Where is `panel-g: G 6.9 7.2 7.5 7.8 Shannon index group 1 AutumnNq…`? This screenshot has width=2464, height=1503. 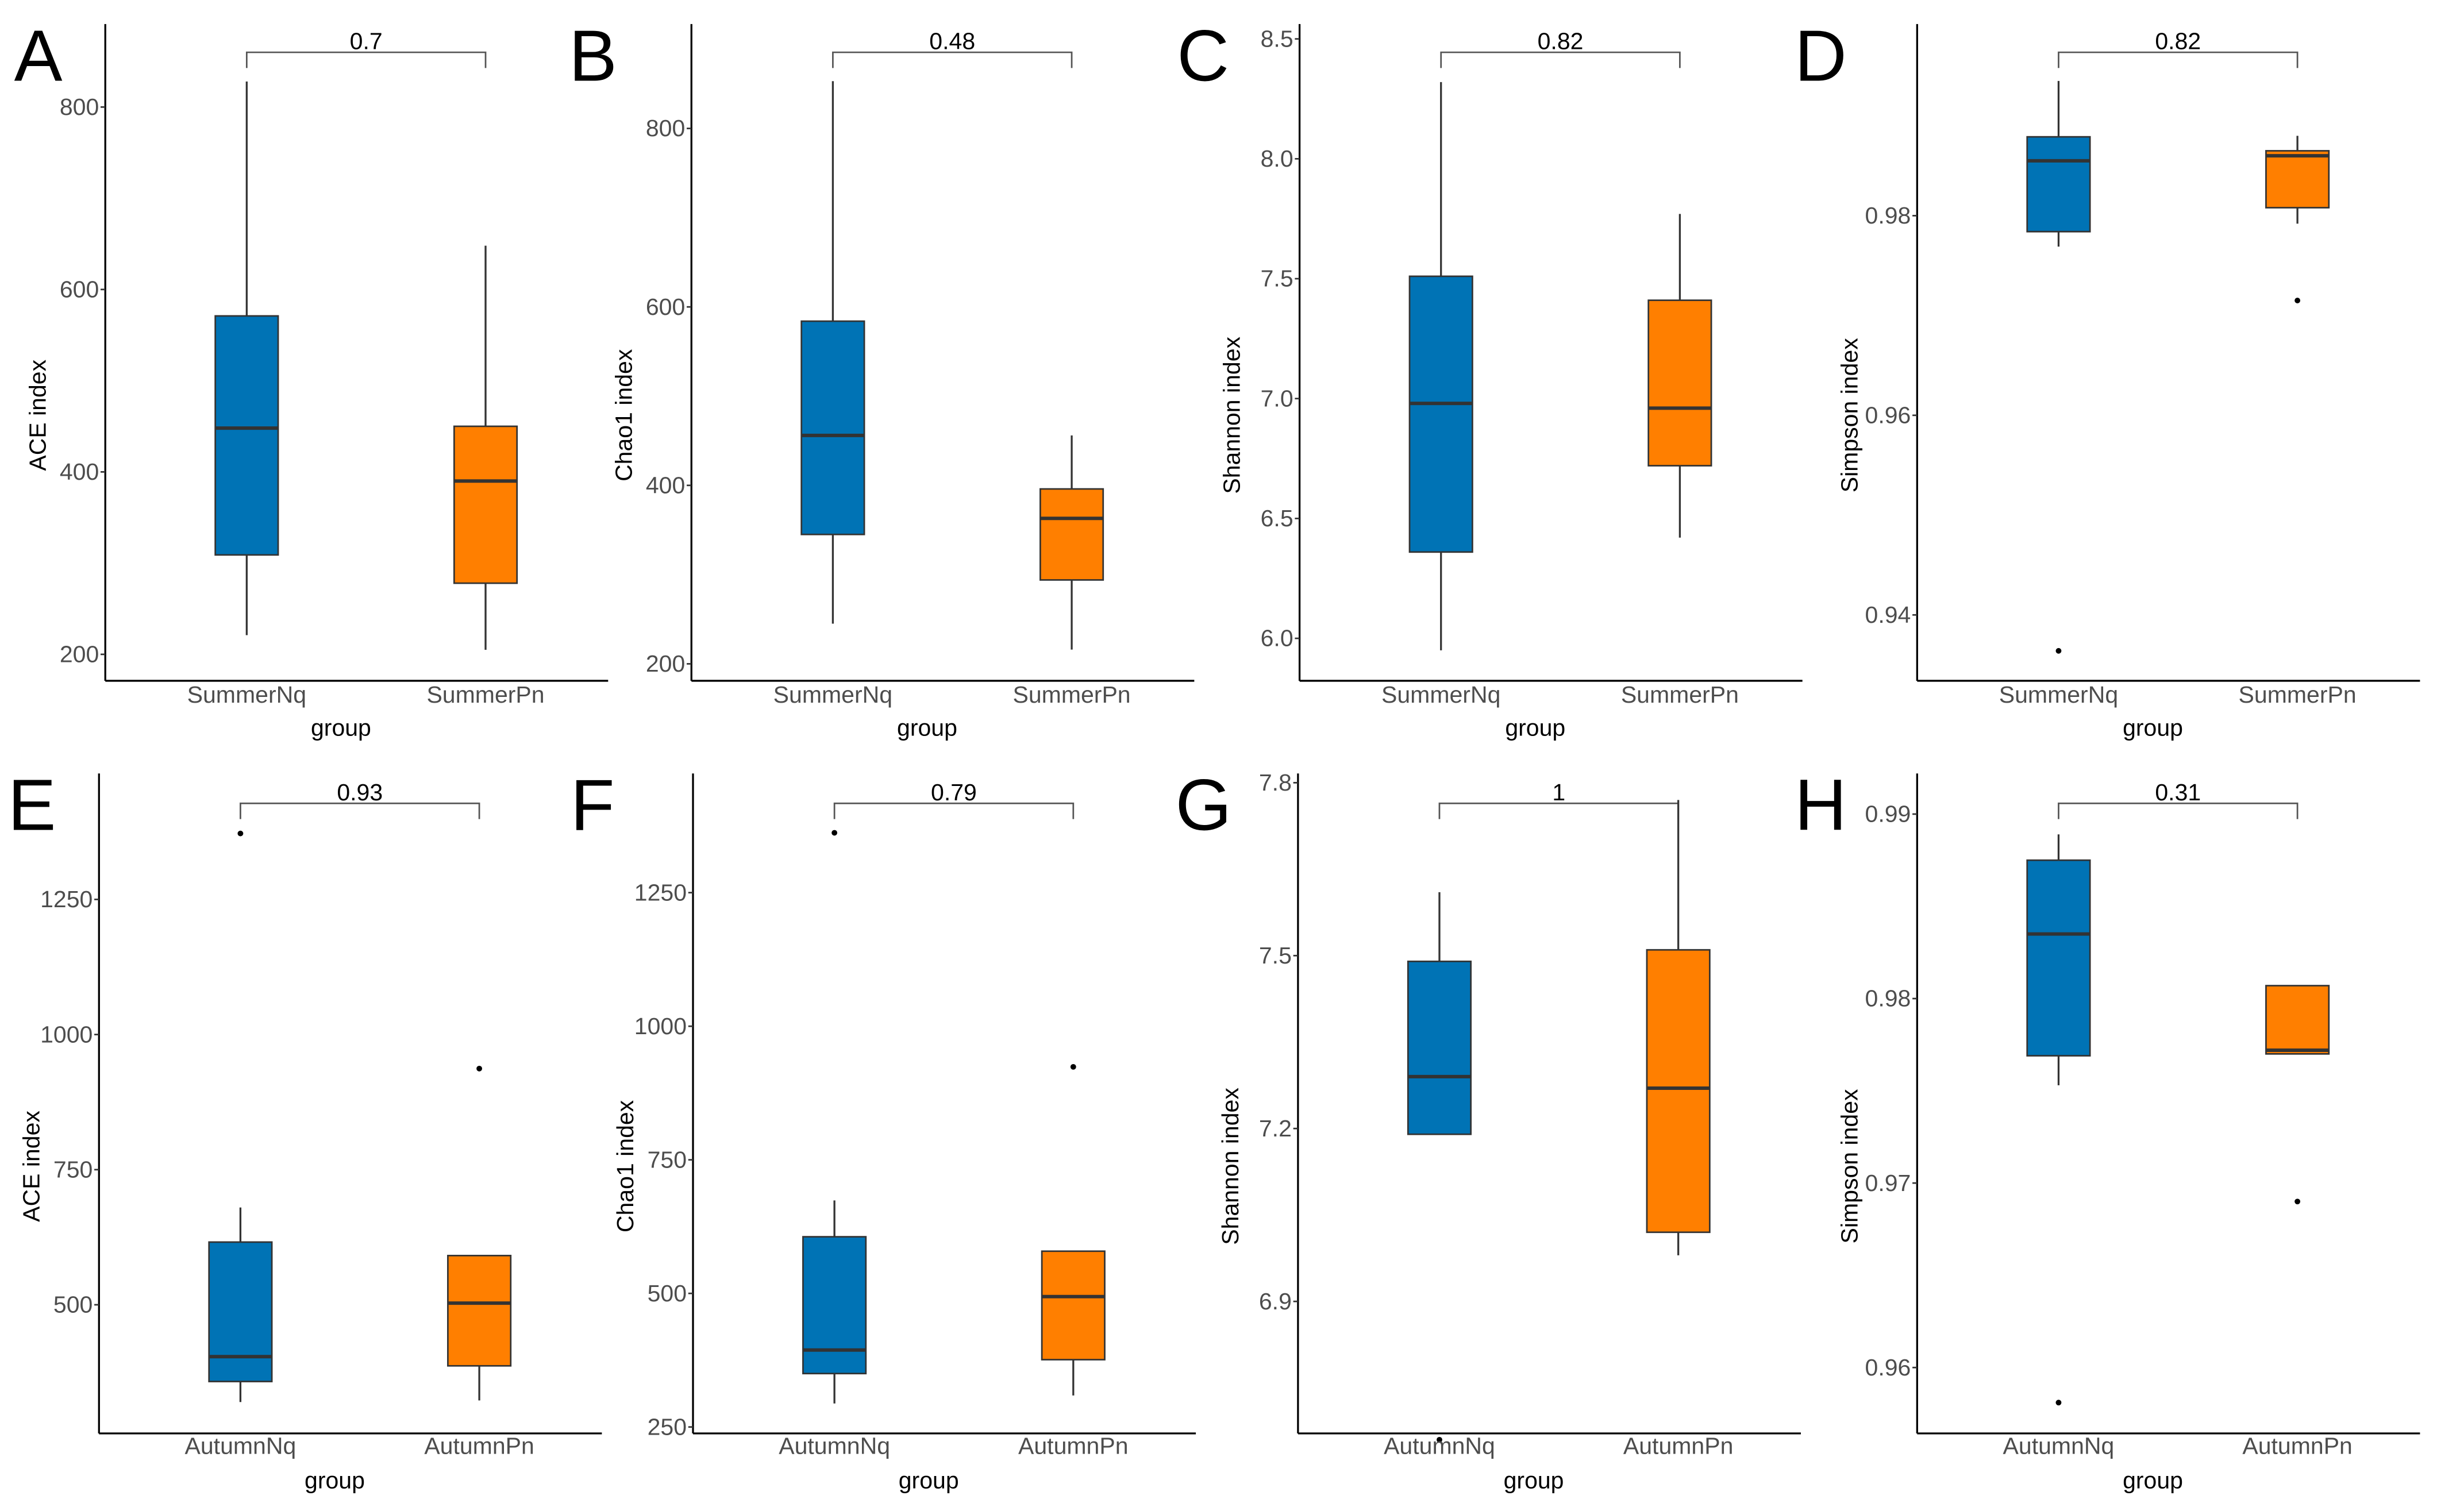 panel-g: G 6.9 7.2 7.5 7.8 Shannon index group 1 AutumnNq… is located at coordinates (1488, 1129).